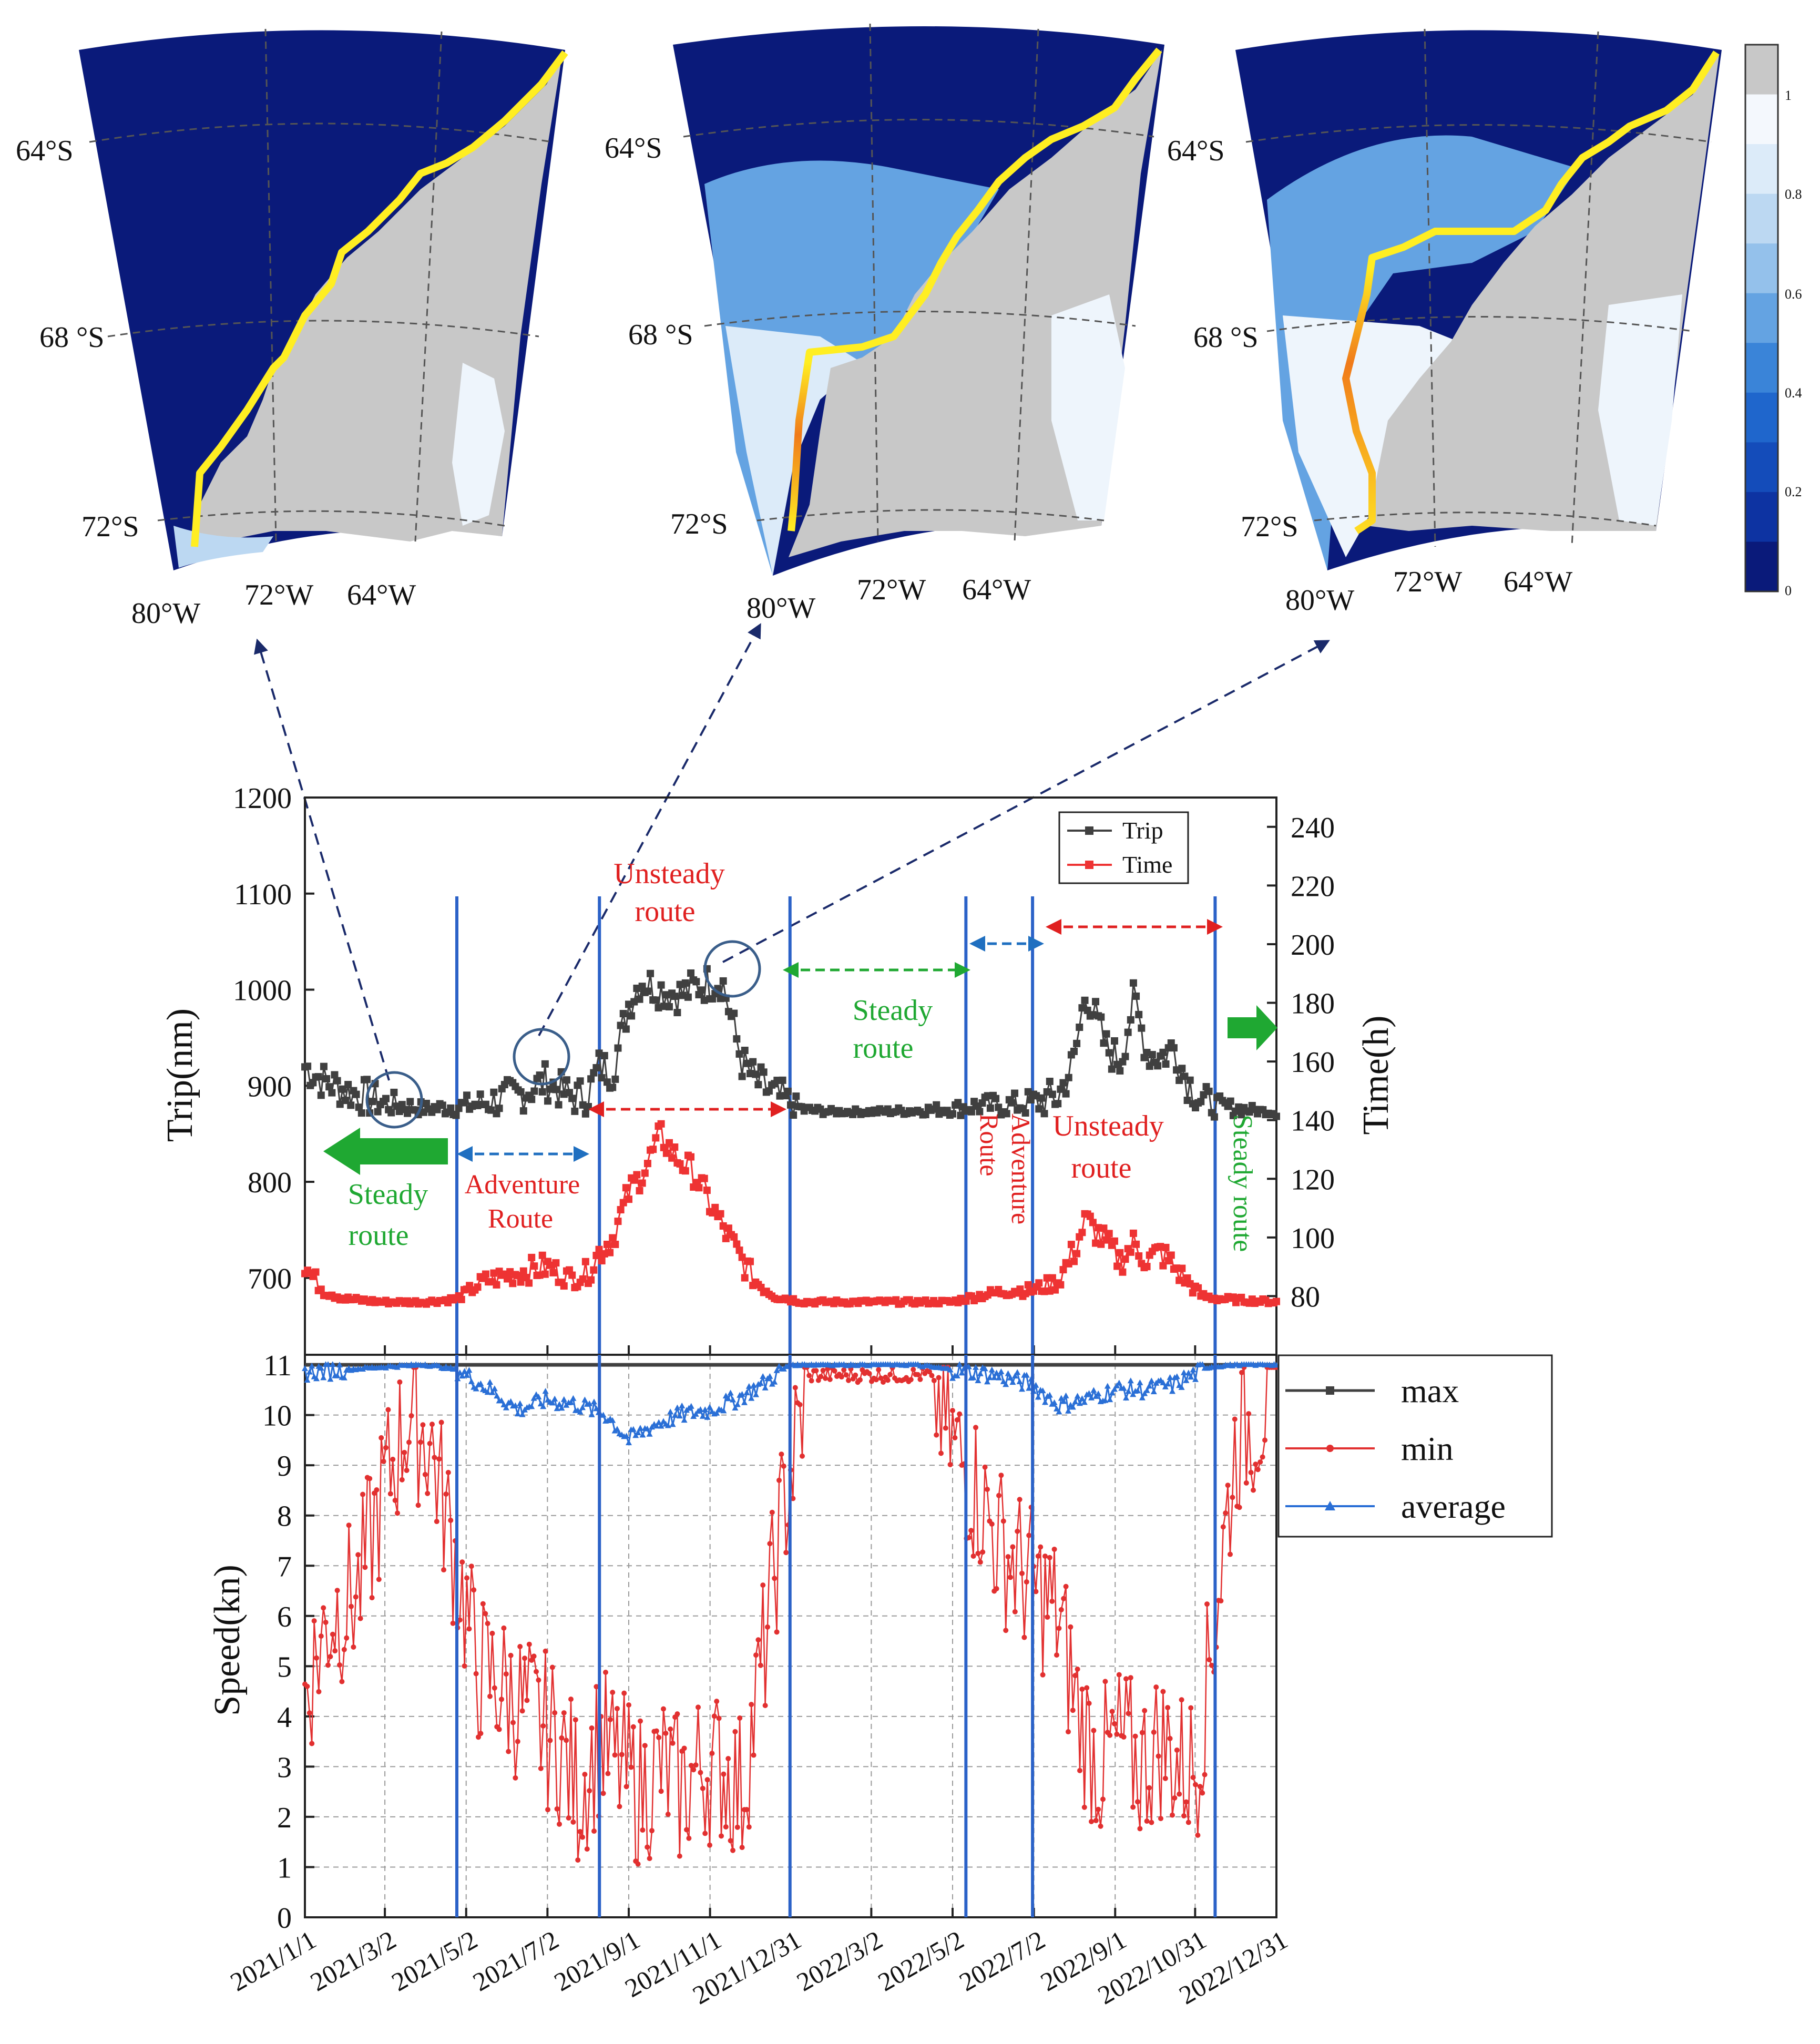 This screenshot has width=1820, height=2044. Describe the element at coordinates (840, 1040) in the screenshot. I see `period-arrows` at that location.